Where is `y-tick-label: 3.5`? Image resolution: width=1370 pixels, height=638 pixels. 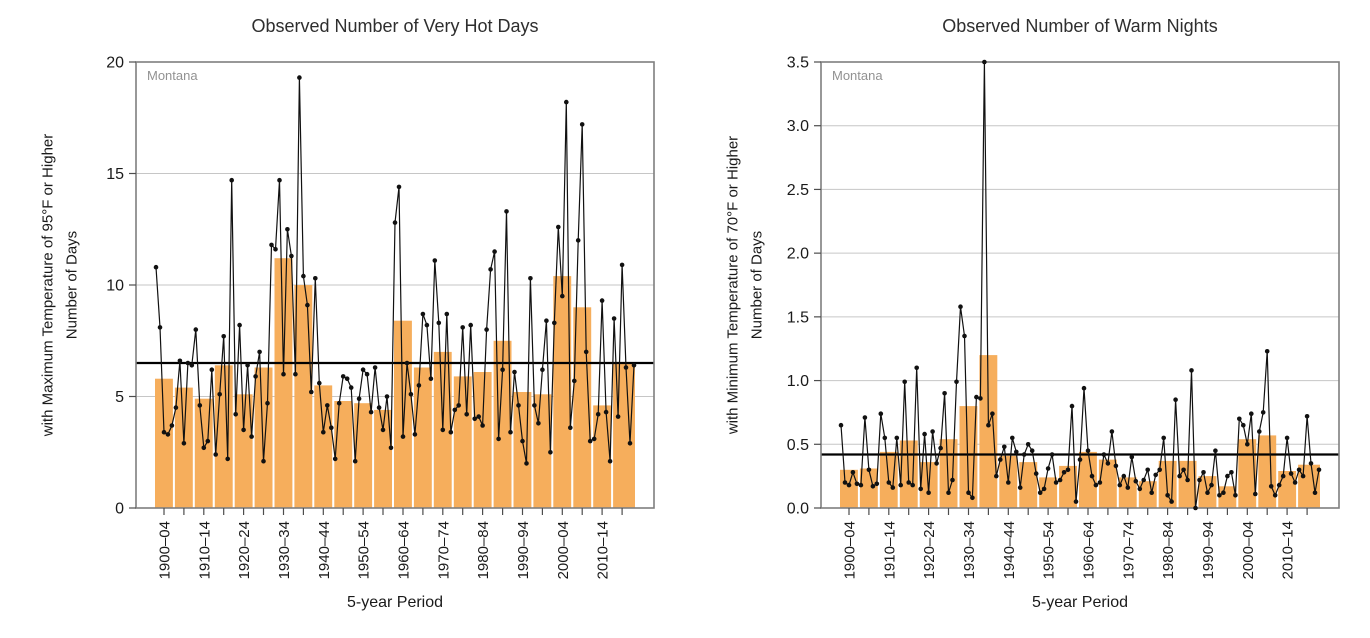 y-tick-label: 3.5 is located at coordinates (798, 63).